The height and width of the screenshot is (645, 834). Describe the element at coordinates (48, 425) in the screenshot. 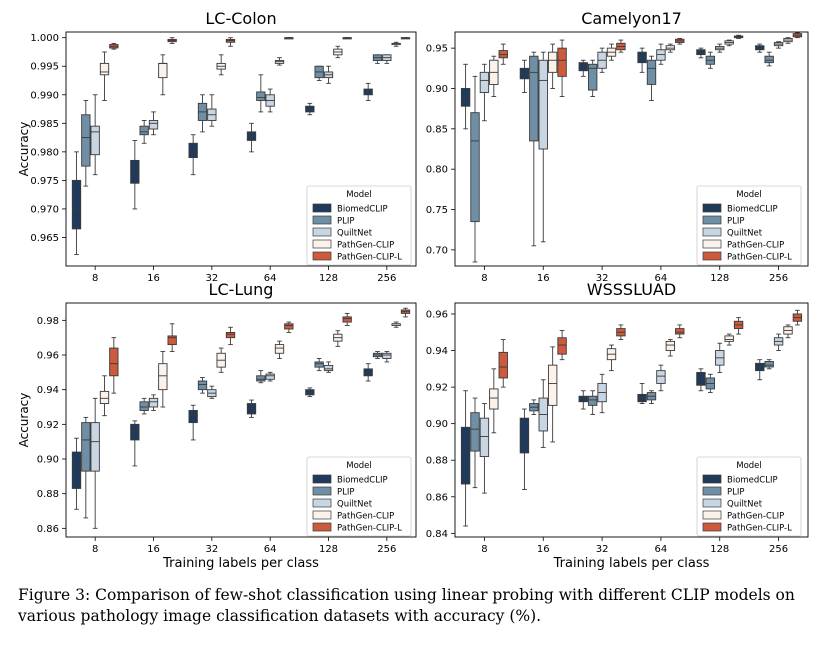

I see `y-tick-label: 0.92` at that location.